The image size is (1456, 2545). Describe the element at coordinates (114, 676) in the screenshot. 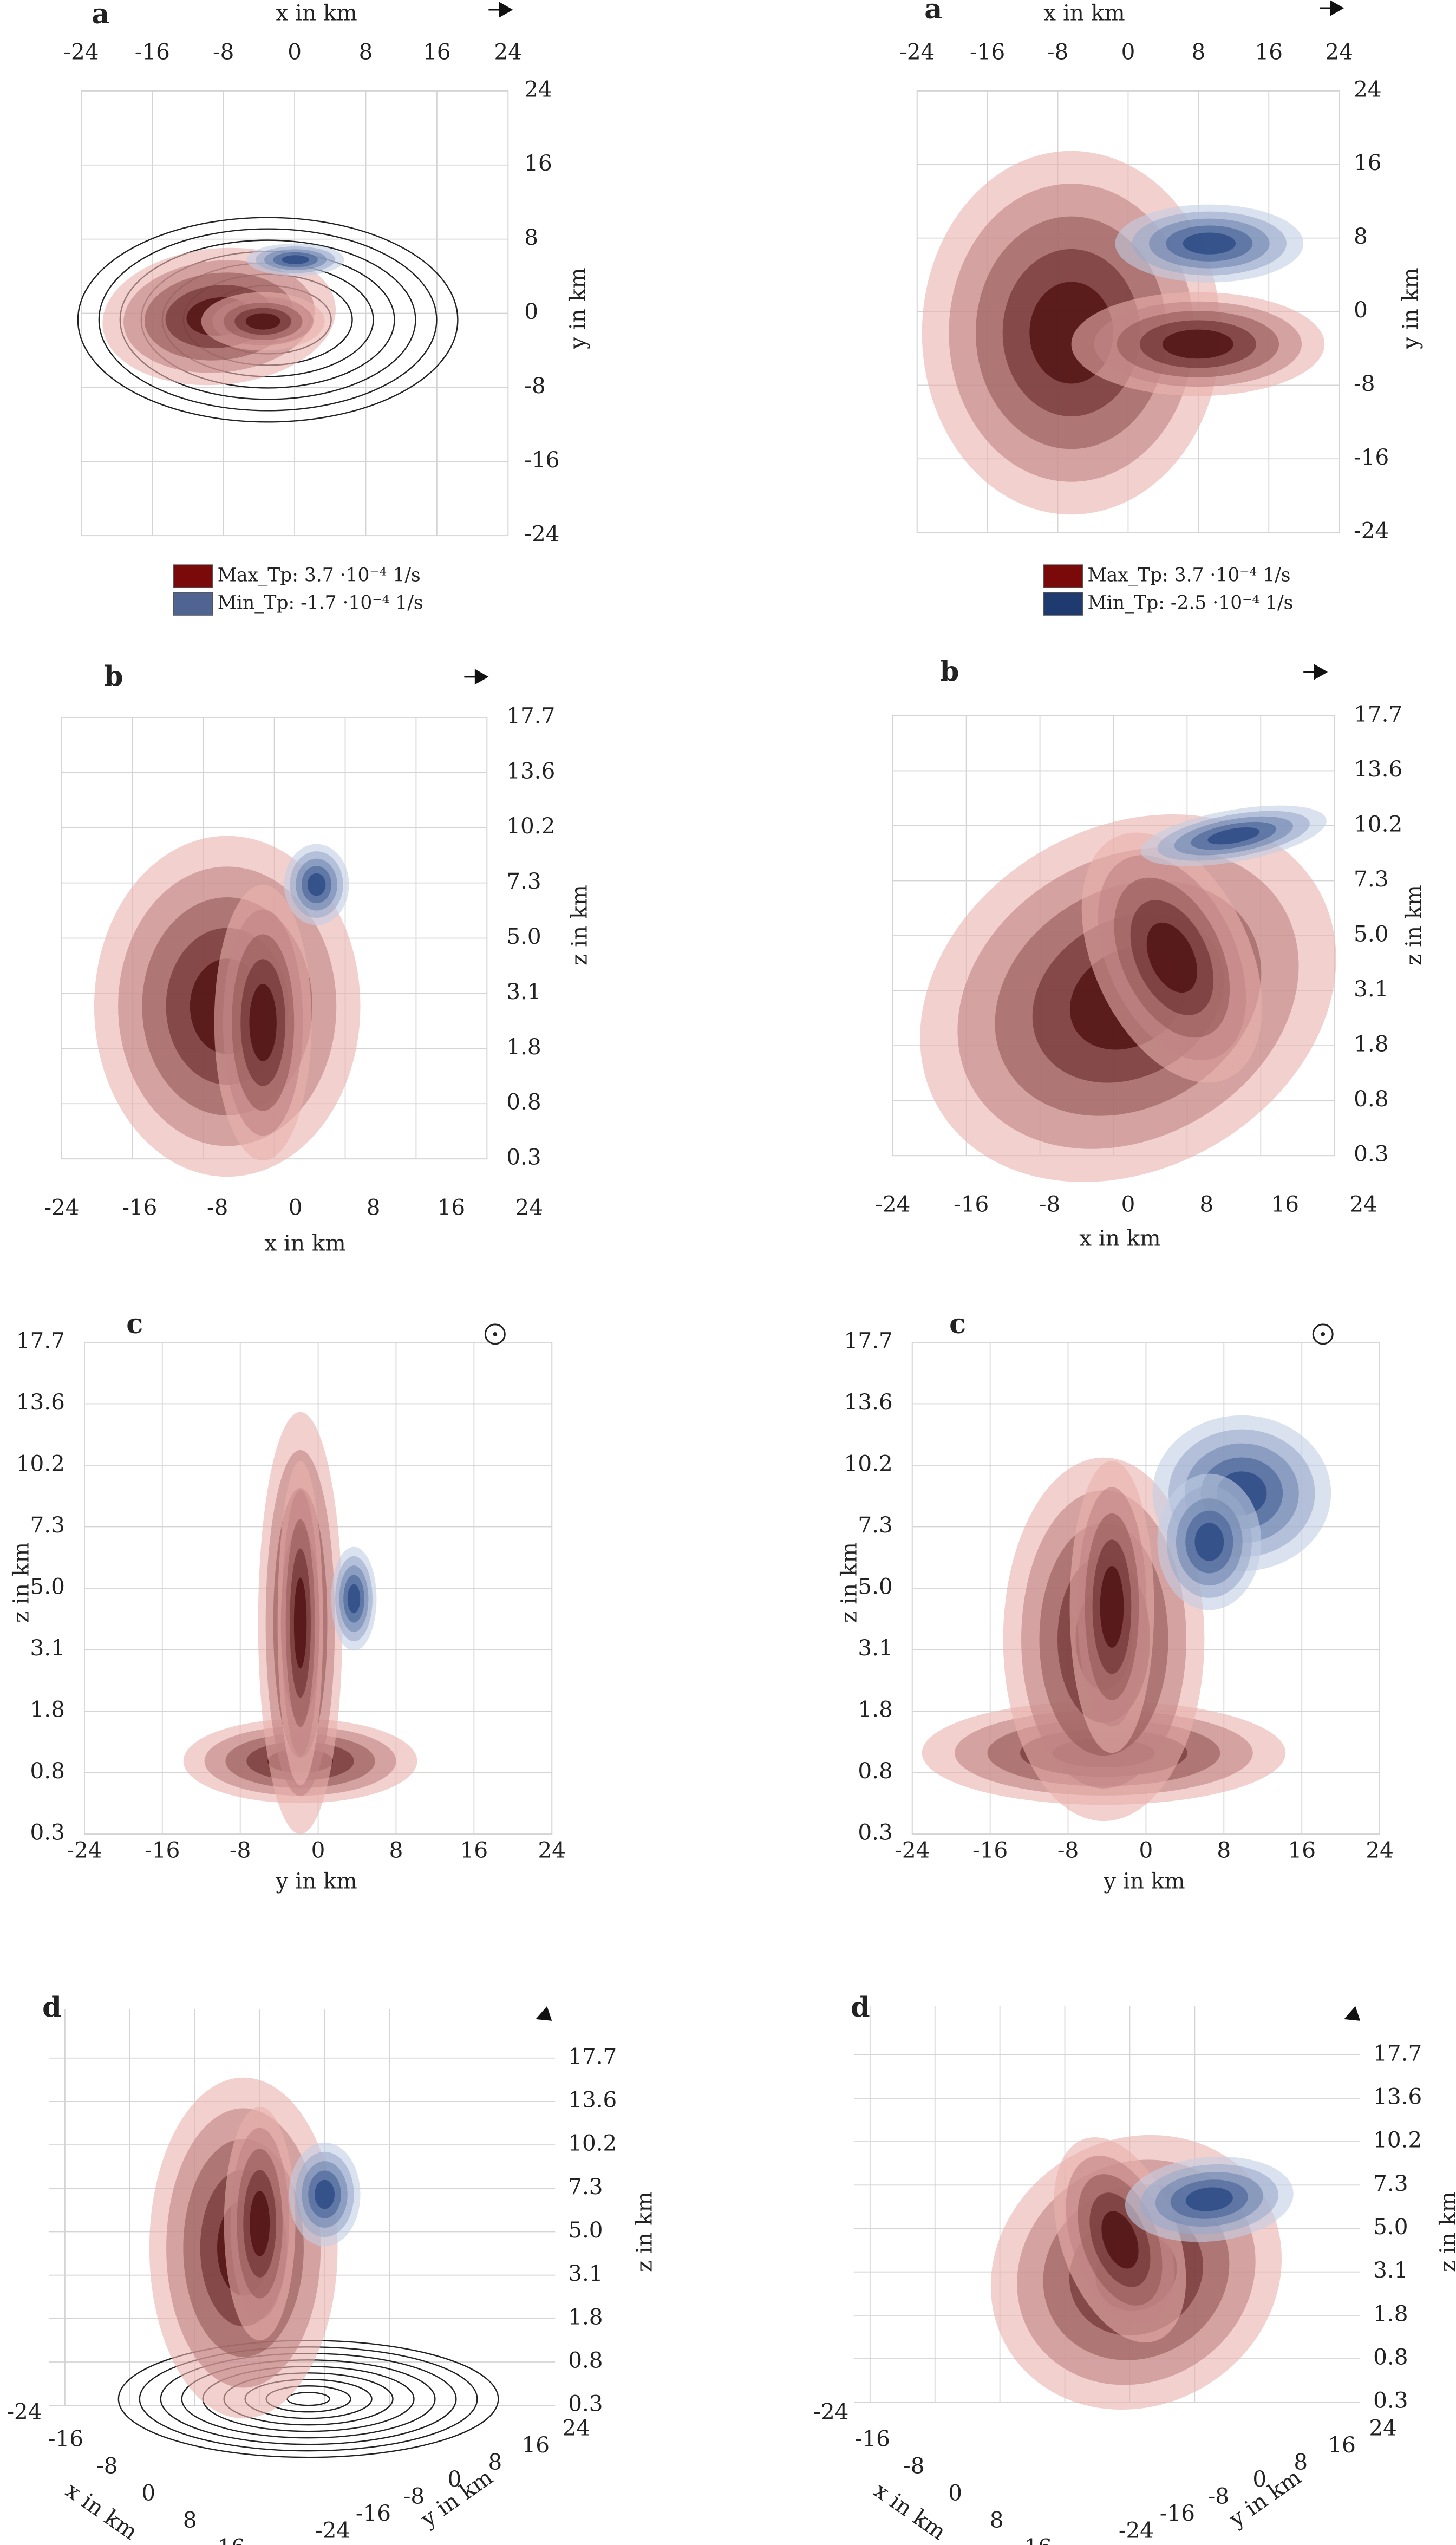

I see `panel-label: b` at that location.